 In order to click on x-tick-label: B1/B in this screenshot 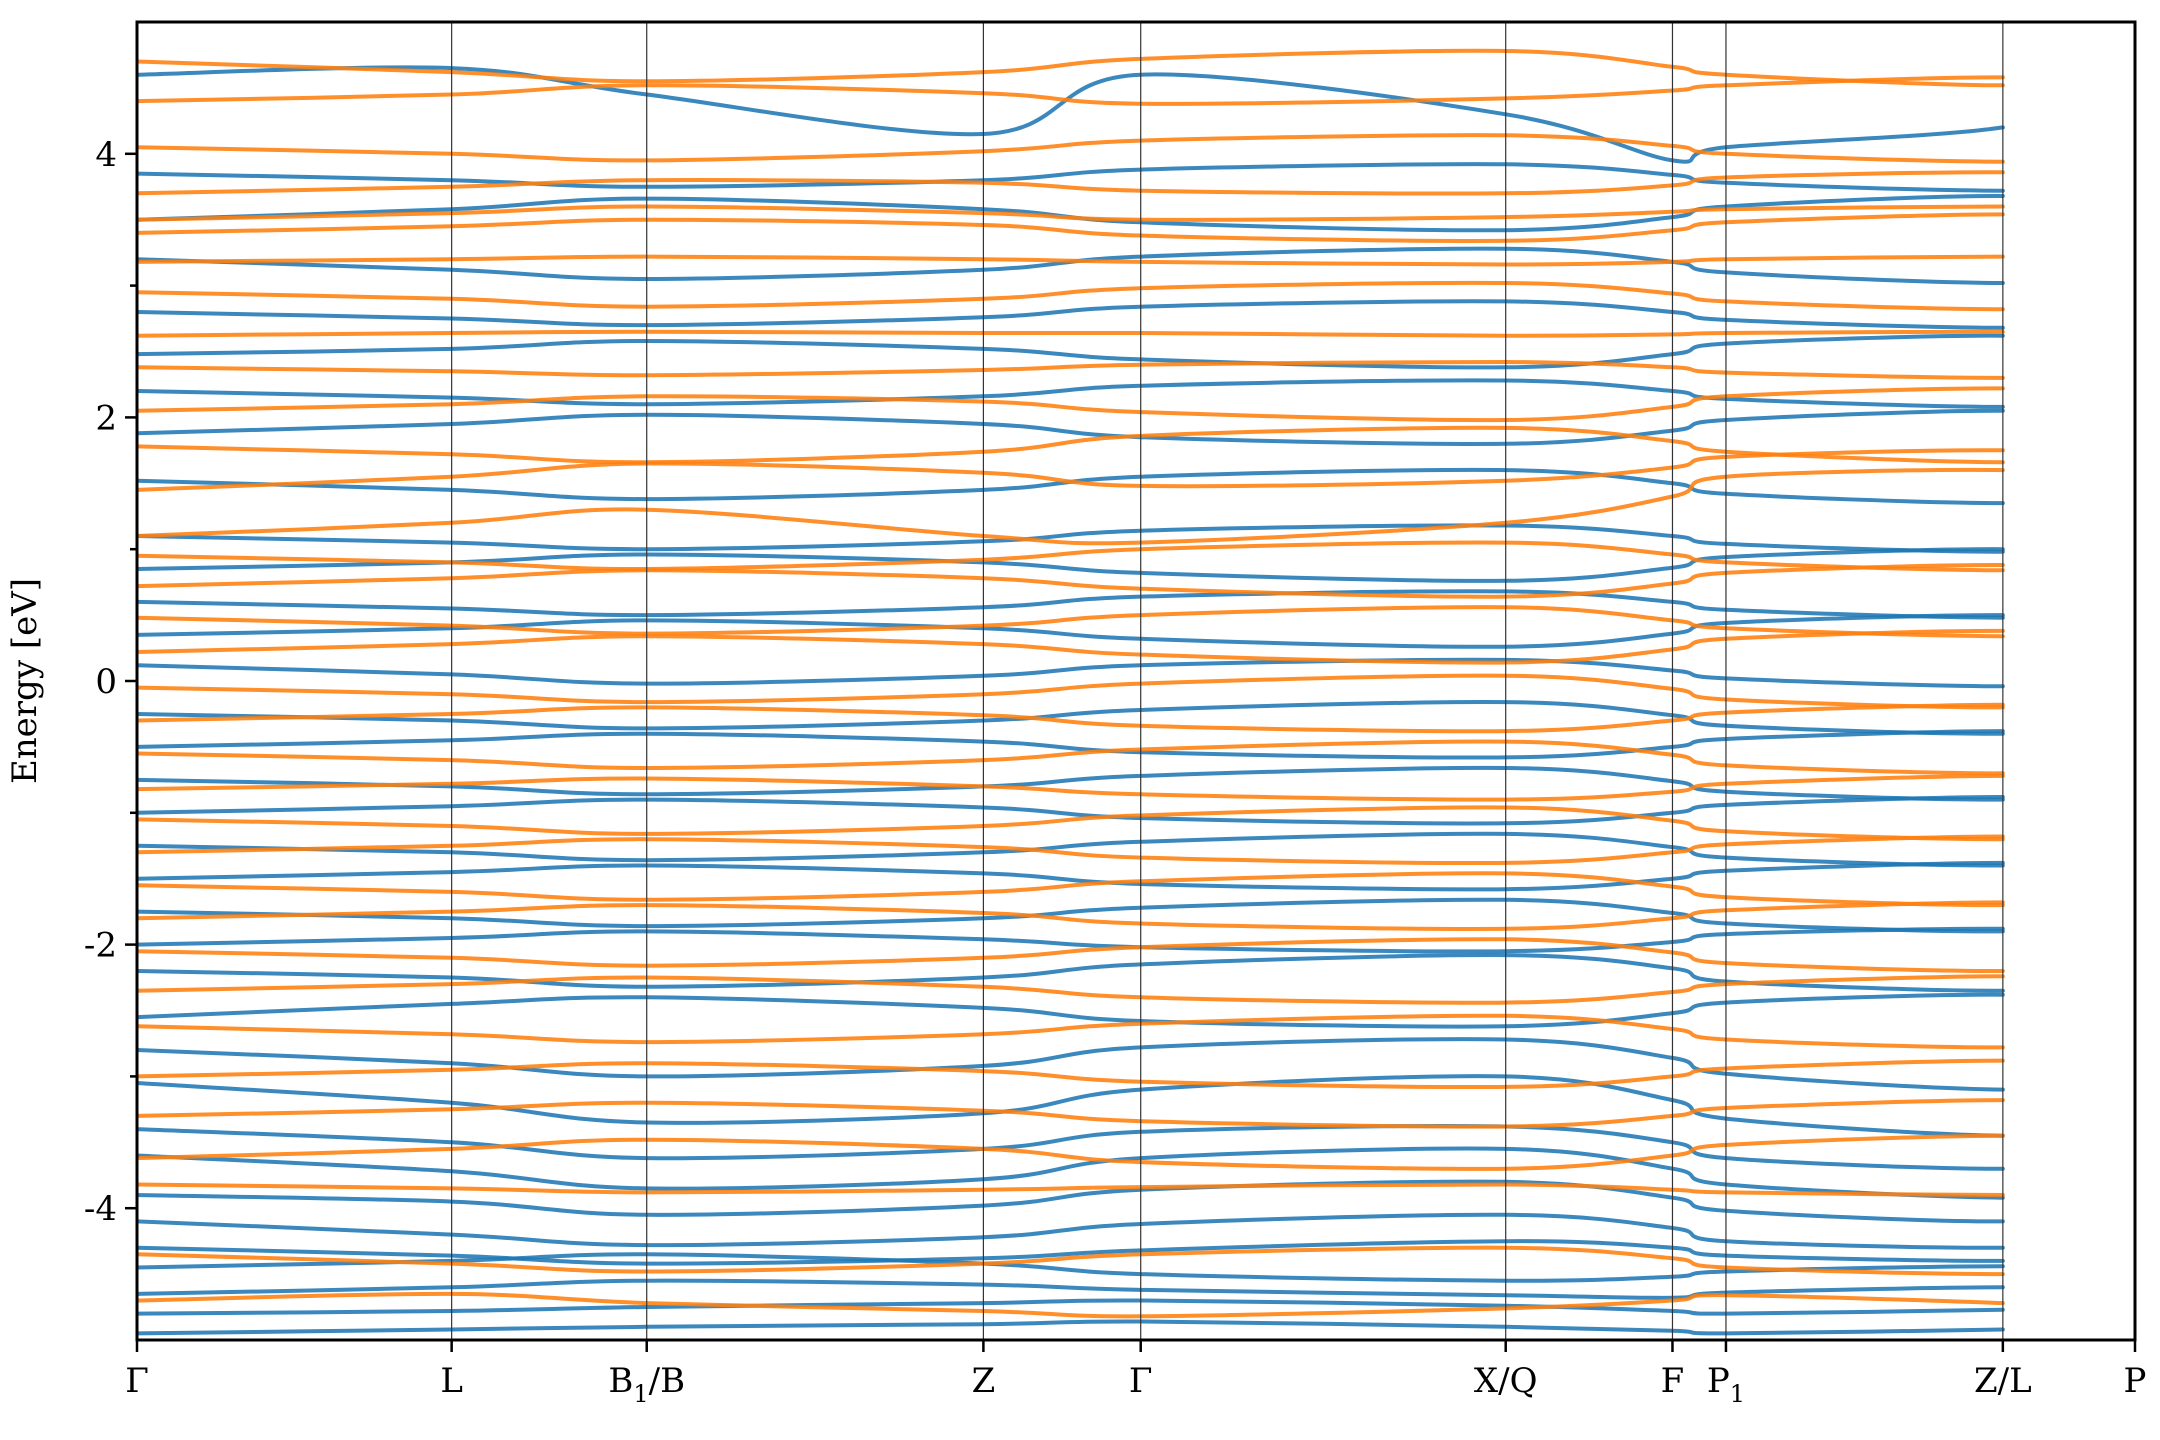, I will do `click(646, 1384)`.